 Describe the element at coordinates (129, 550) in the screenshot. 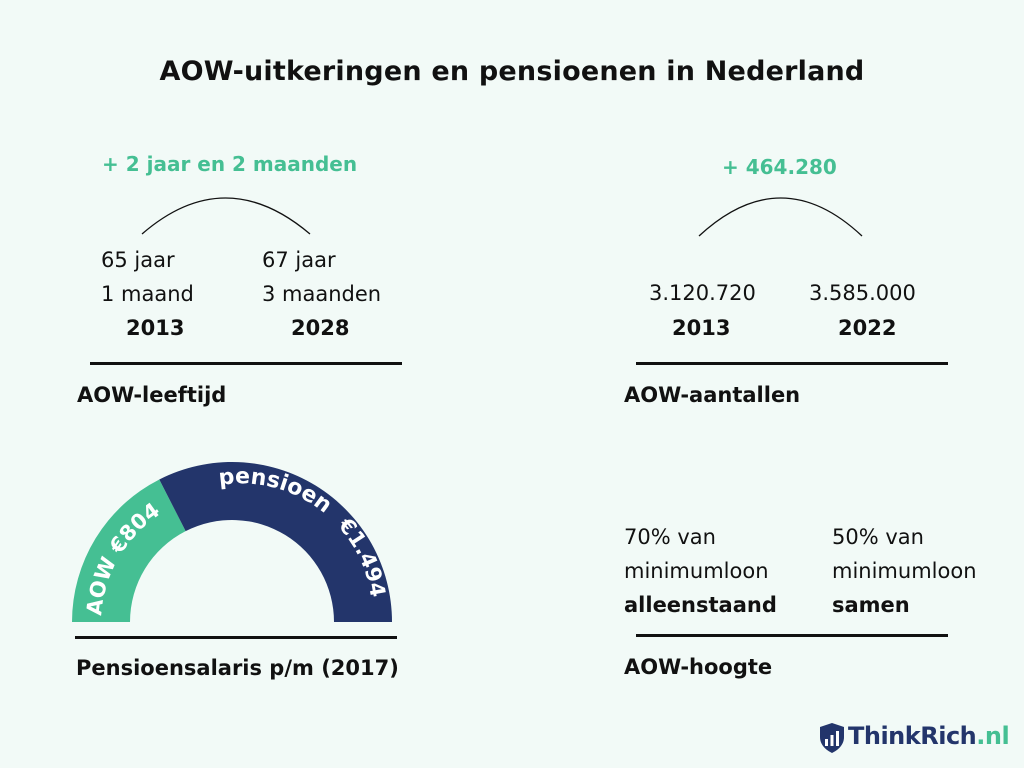

I see `aow-segment` at that location.